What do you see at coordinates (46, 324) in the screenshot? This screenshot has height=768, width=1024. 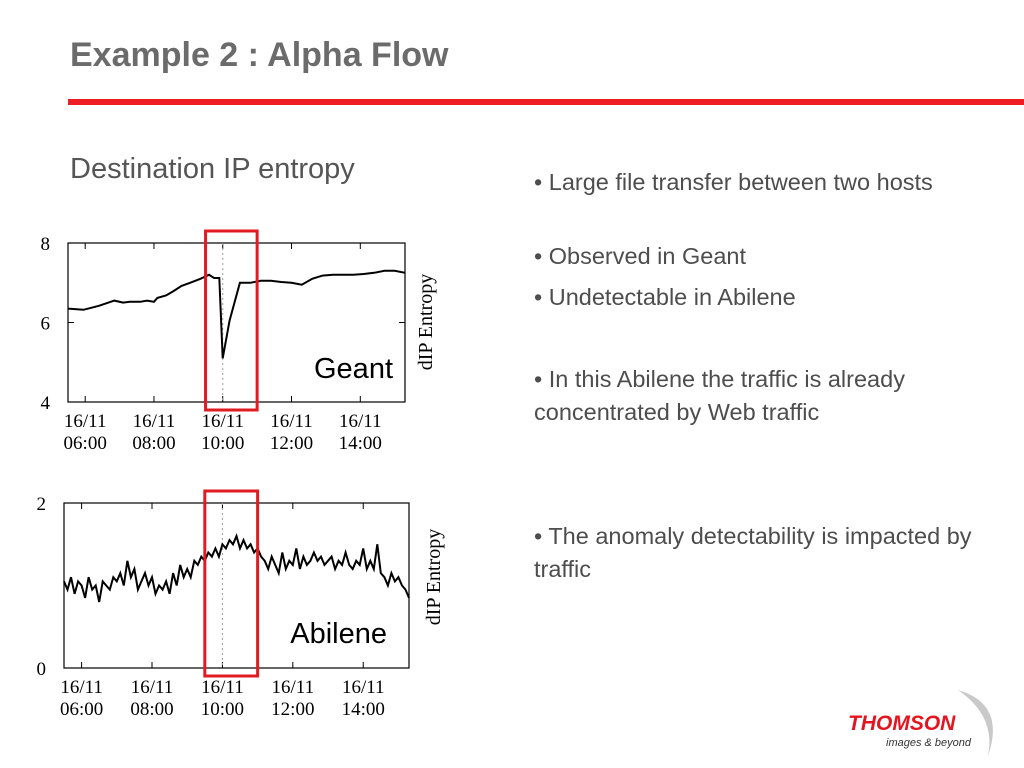 I see `y-tick-label: 6` at bounding box center [46, 324].